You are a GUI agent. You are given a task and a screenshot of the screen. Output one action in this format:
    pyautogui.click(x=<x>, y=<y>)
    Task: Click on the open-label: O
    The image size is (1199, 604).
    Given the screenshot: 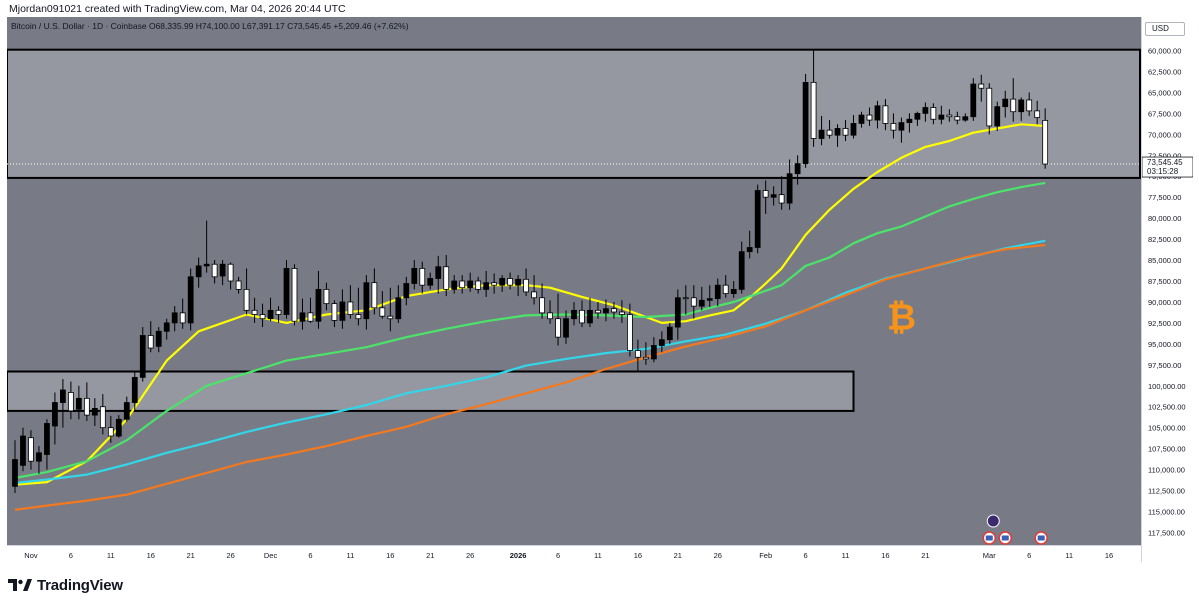 What is the action you would take?
    pyautogui.click(x=152, y=26)
    